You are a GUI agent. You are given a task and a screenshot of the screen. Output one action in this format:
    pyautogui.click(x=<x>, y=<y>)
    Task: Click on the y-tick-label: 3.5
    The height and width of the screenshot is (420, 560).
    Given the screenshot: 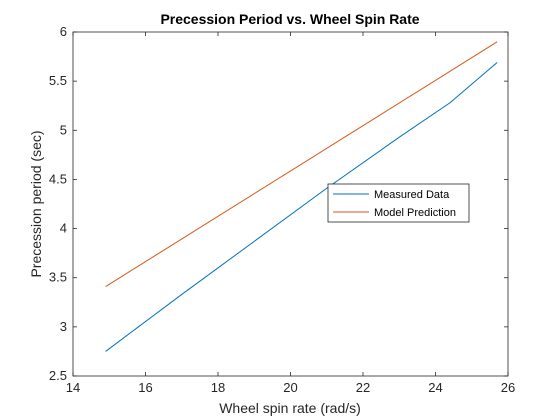 What is the action you would take?
    pyautogui.click(x=58, y=277)
    